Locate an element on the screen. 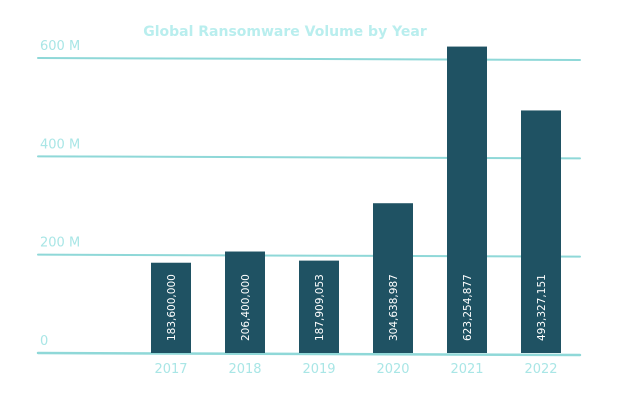  x-axis-ticks: 2017 2018 2019 2020 2021 2022 is located at coordinates (355, 369).